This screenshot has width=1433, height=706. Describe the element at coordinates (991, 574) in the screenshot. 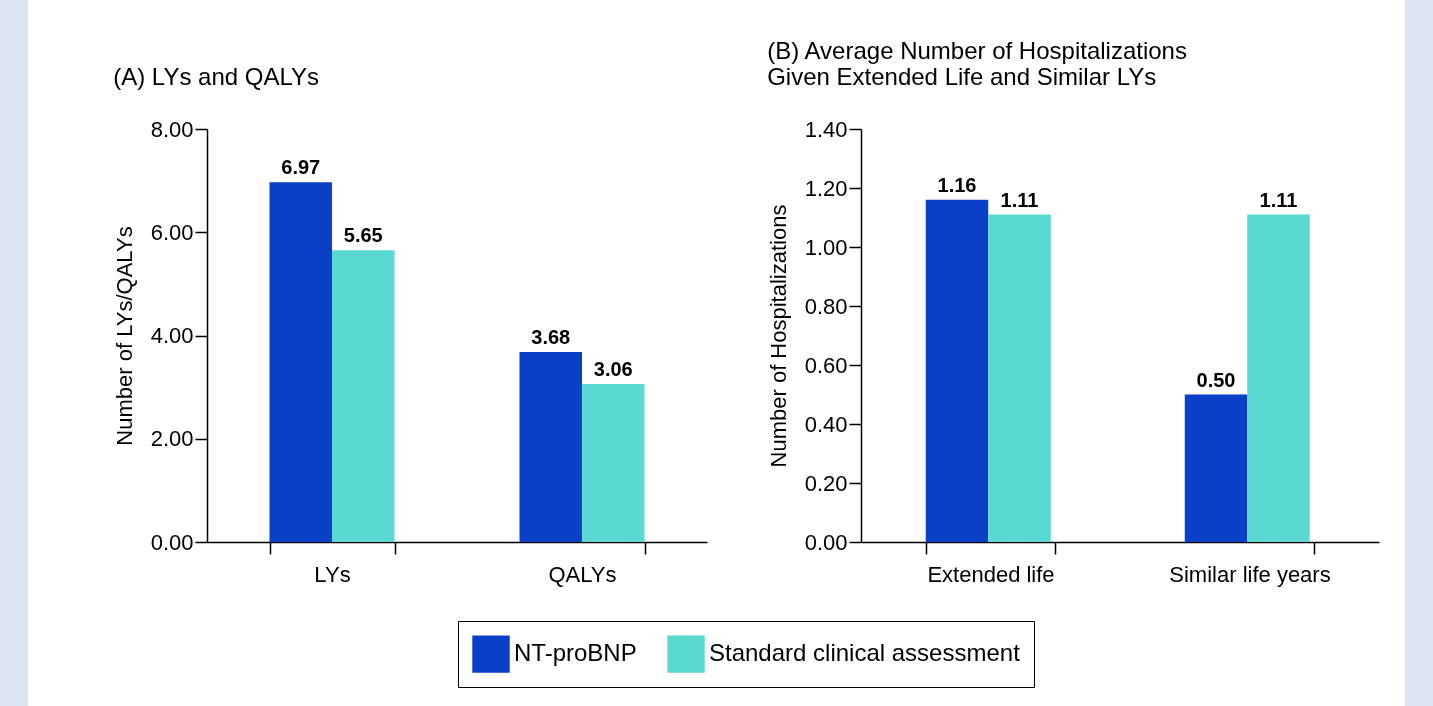

I see `x-tick-label: Extended life` at that location.